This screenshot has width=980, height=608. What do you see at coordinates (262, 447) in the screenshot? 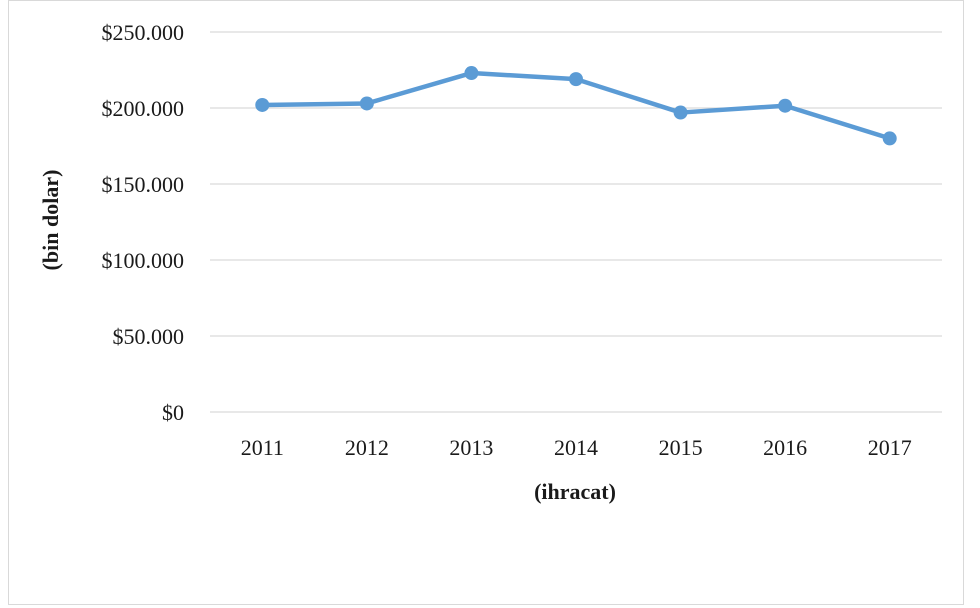
I see `x-tick-label: 2011` at bounding box center [262, 447].